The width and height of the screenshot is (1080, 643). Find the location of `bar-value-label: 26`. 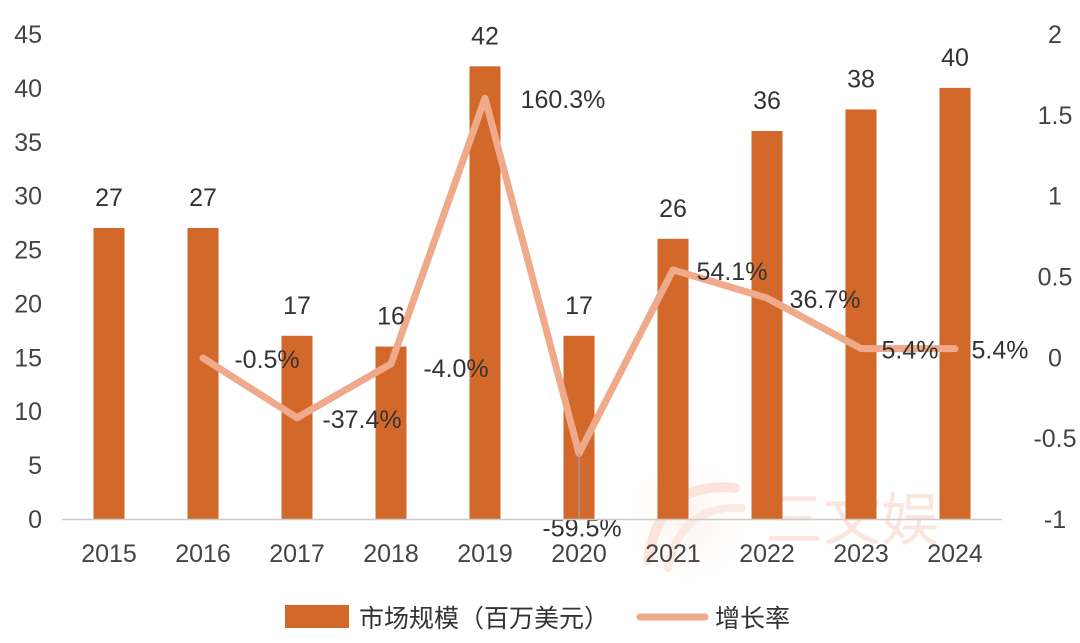

bar-value-label: 26 is located at coordinates (673, 209).